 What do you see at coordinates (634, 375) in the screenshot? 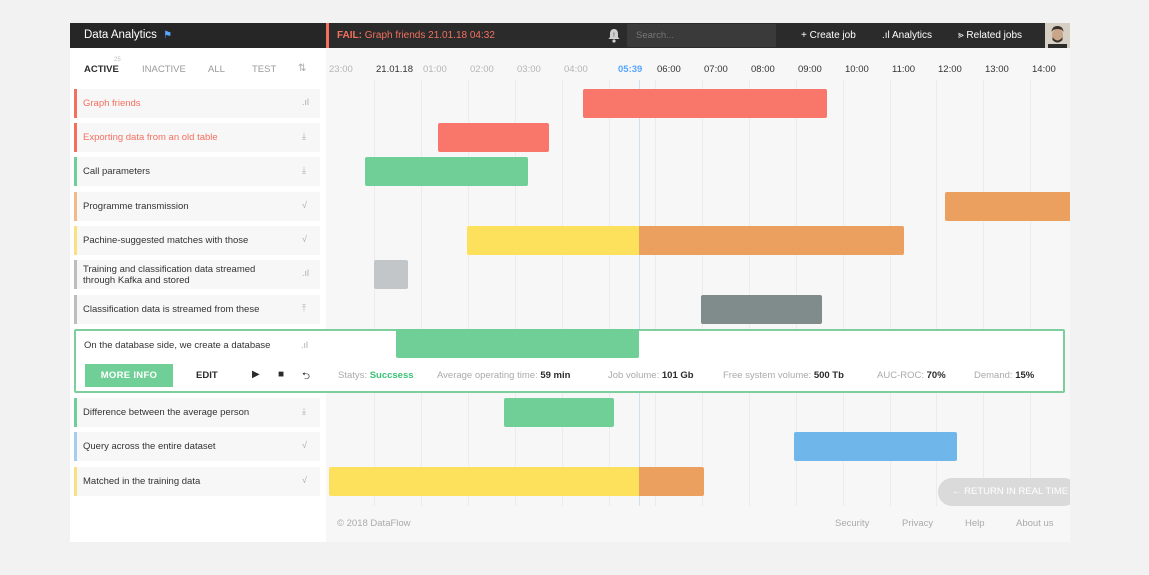
I see `stat-label: Job volume:` at bounding box center [634, 375].